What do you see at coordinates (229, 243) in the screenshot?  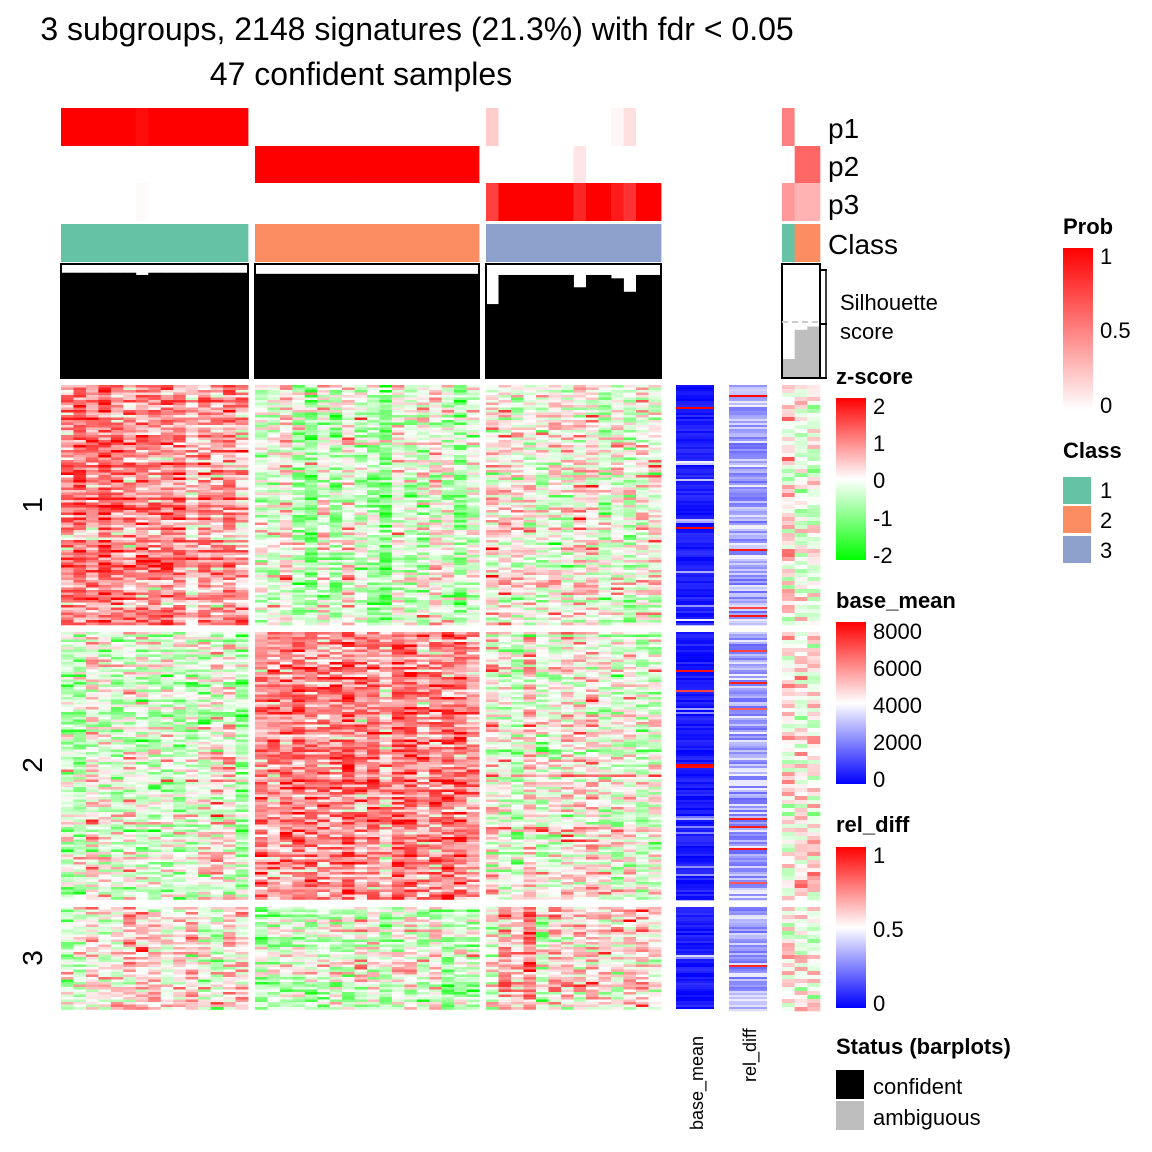 I see `class-cell` at bounding box center [229, 243].